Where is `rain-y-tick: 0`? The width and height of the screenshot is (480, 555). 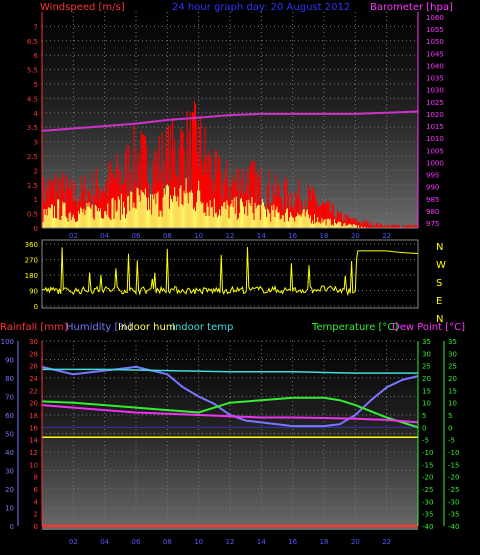 rain-y-tick: 0 is located at coordinates (36, 527).